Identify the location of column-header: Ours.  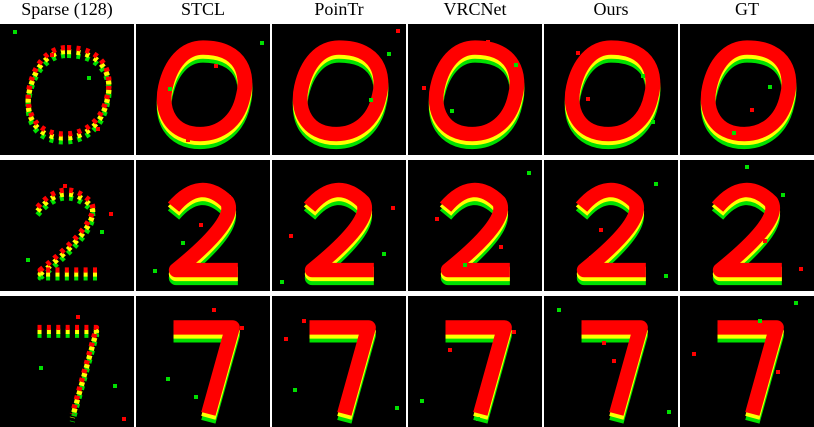
(611, 9).